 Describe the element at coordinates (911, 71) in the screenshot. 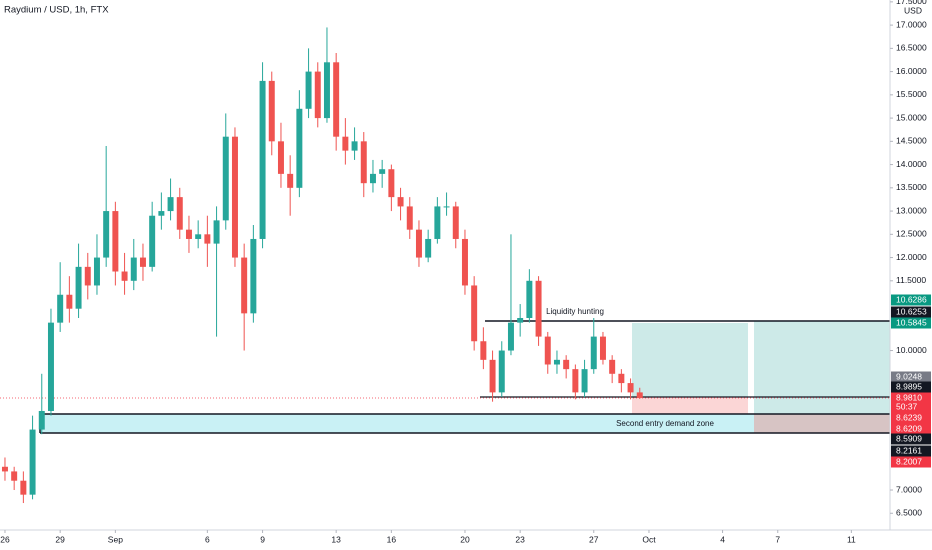

I see `y-tick-label: 16.0000` at that location.